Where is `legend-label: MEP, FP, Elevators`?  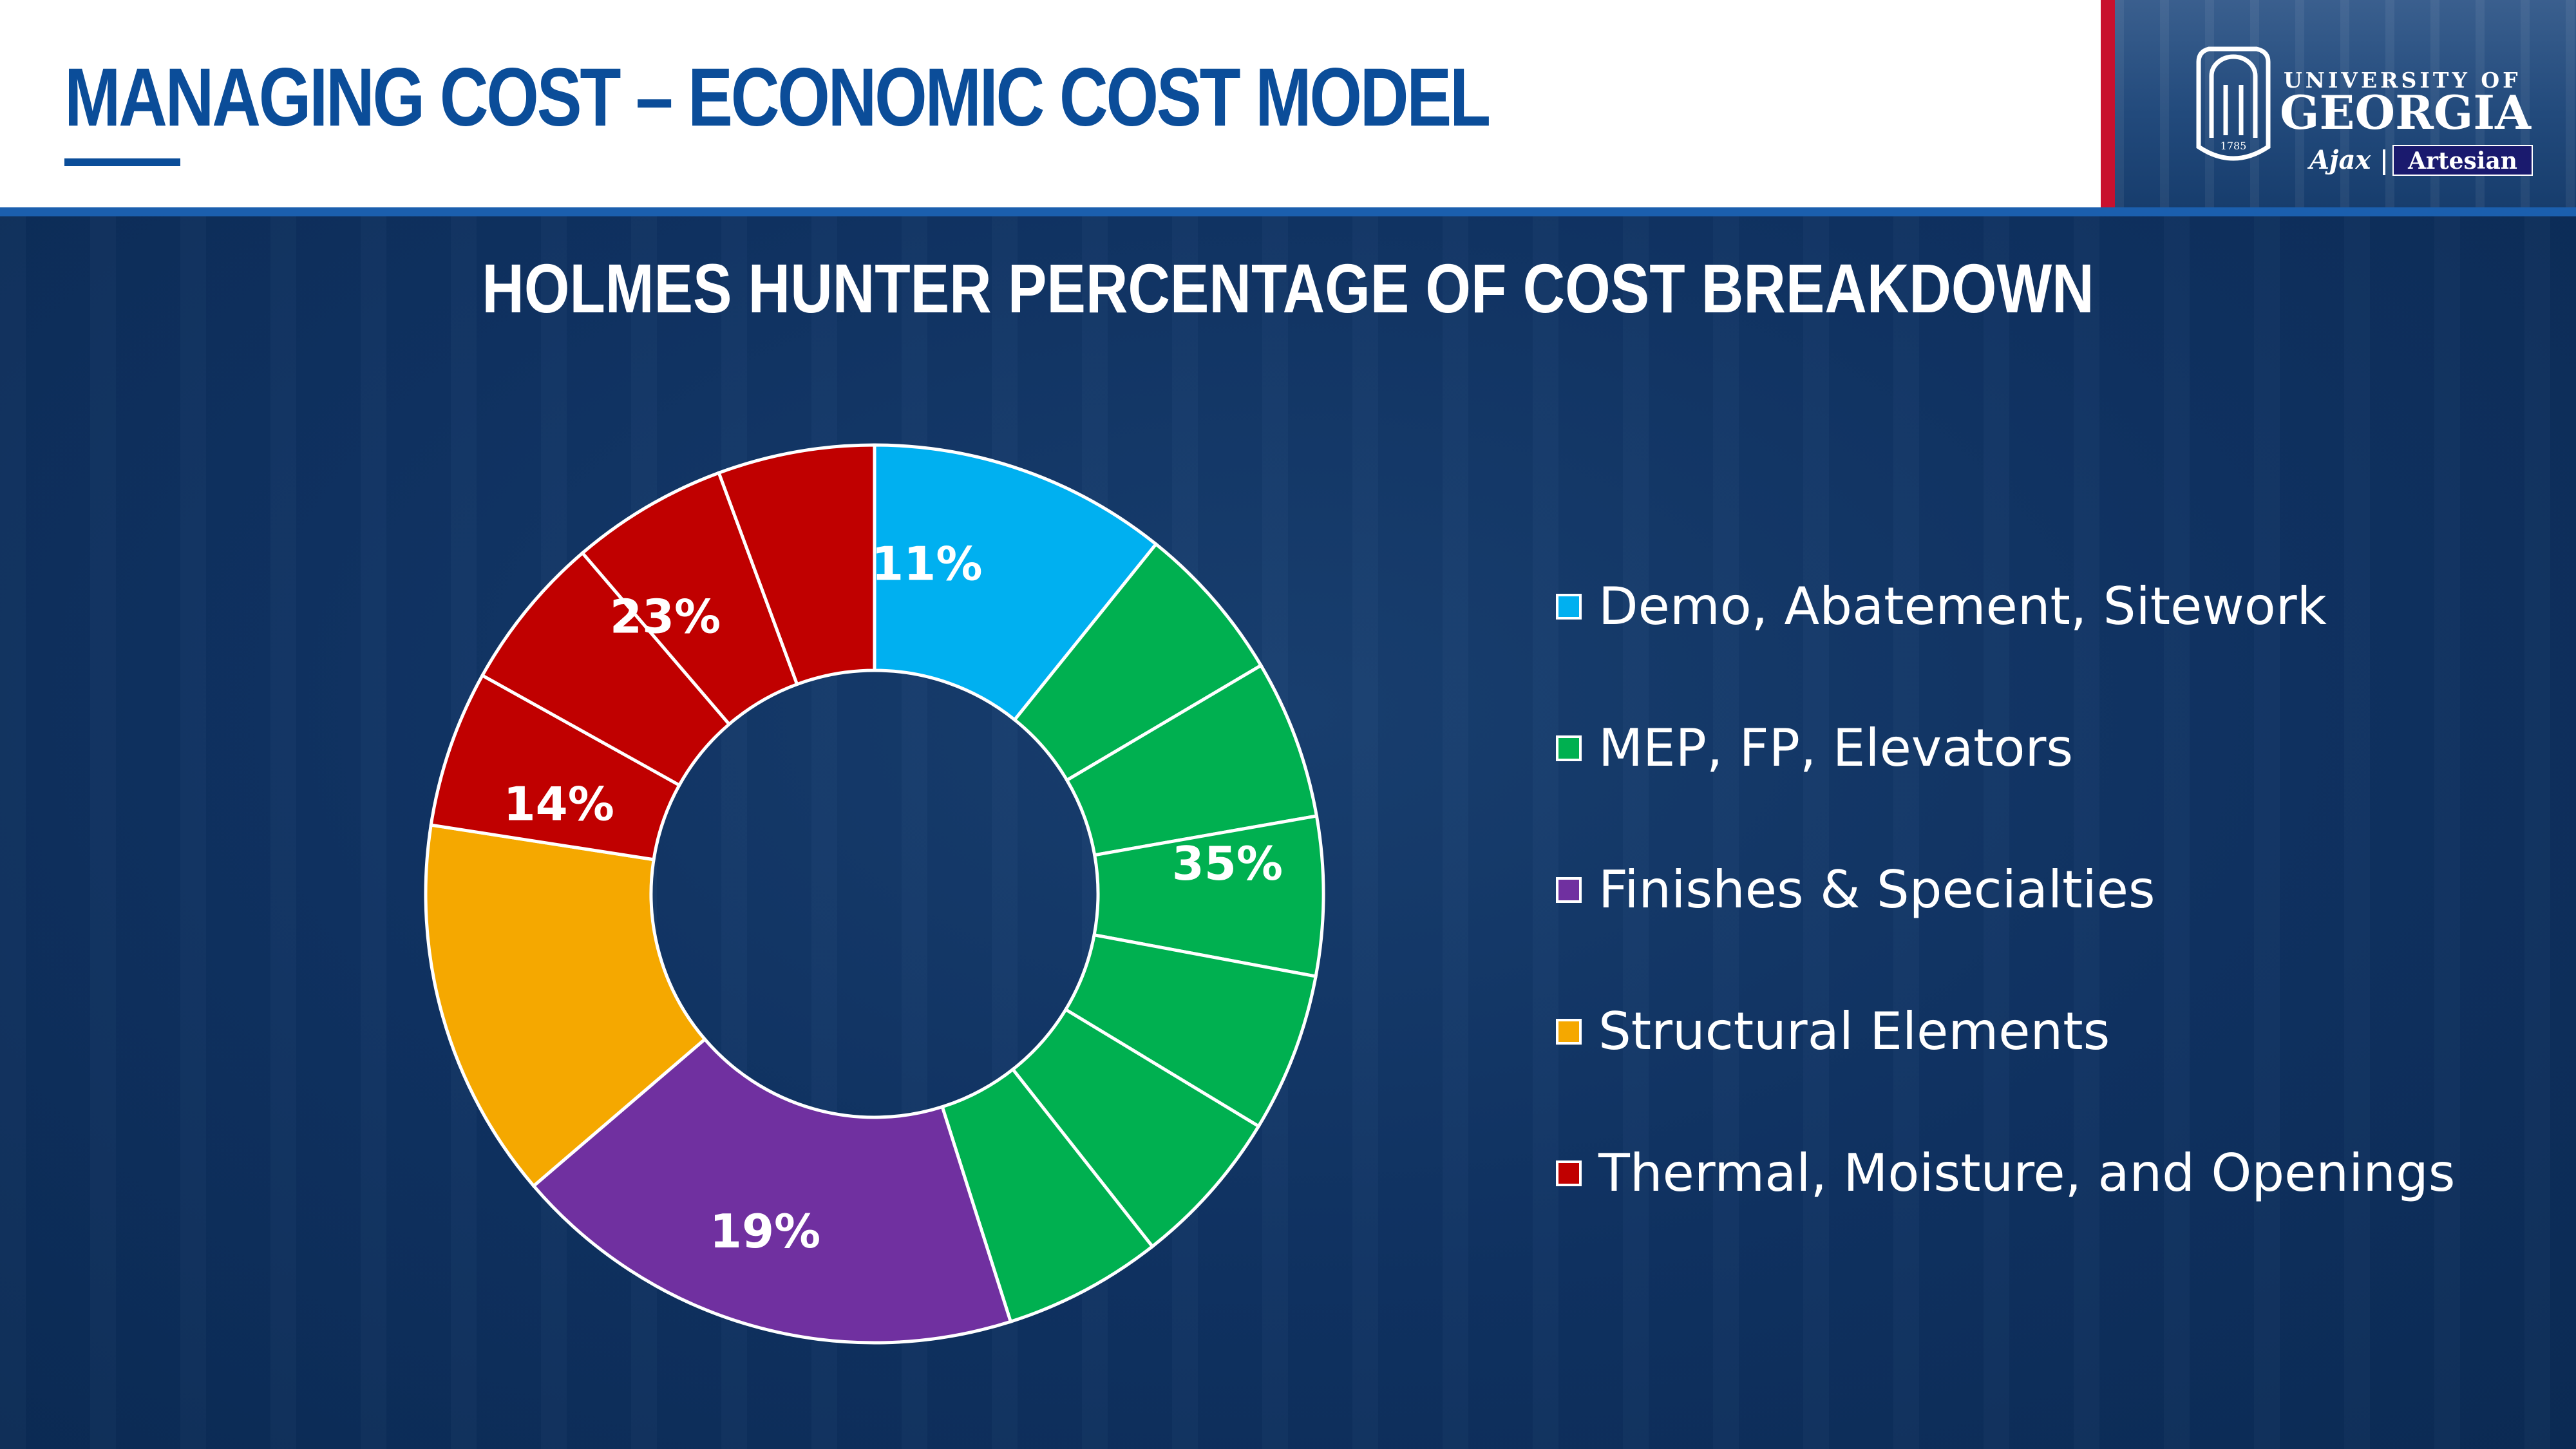 legend-label: MEP, FP, Elevators is located at coordinates (1836, 748).